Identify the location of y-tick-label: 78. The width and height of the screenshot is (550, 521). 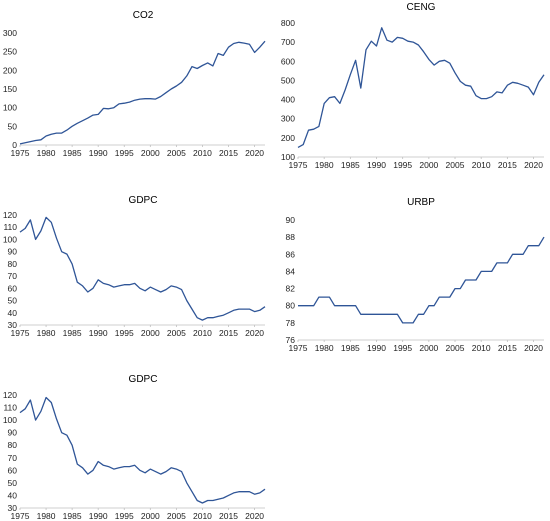
(291, 323).